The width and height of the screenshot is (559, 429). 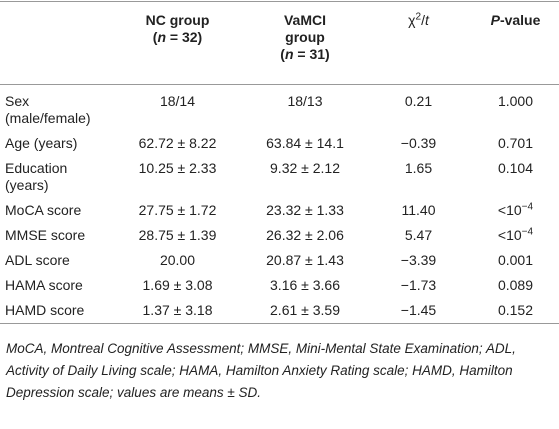 What do you see at coordinates (418, 143) in the screenshot?
I see `table-cell: −0.39` at bounding box center [418, 143].